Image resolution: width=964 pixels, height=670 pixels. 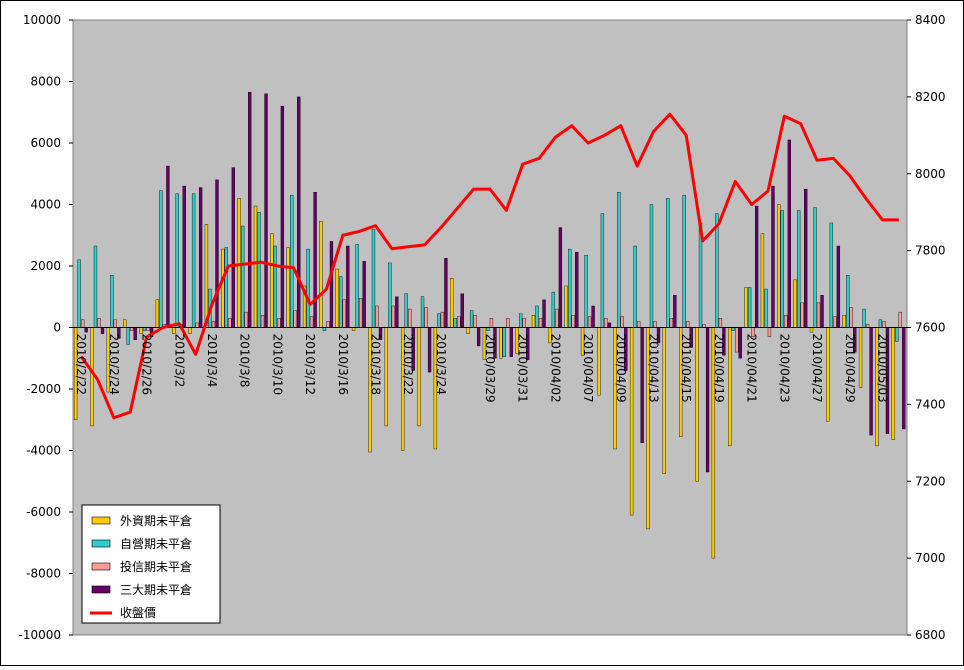 What do you see at coordinates (930, 251) in the screenshot?
I see `y2-tick-label: 7800` at bounding box center [930, 251].